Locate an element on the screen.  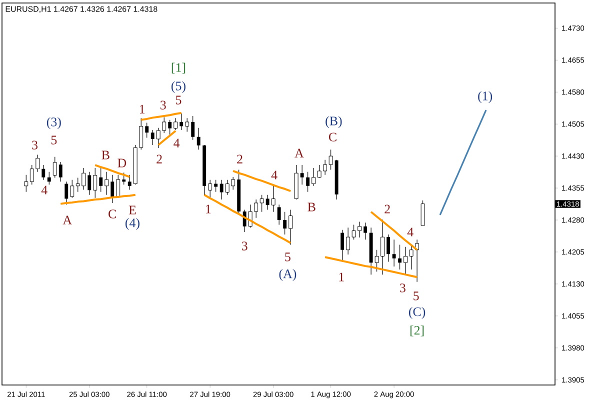
annotation: (1) is located at coordinates (485, 97).